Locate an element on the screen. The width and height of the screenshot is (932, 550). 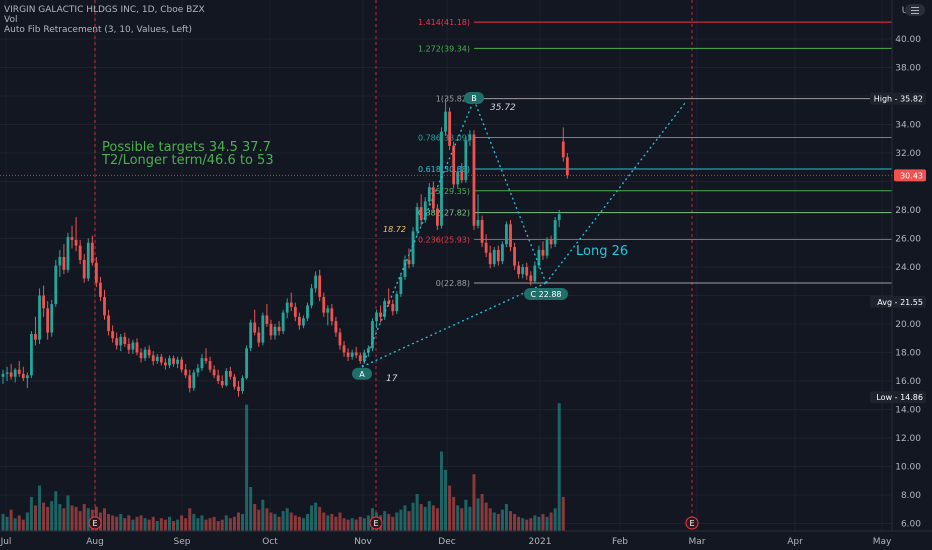
price-tick-label: 24.00 is located at coordinates (908, 268).